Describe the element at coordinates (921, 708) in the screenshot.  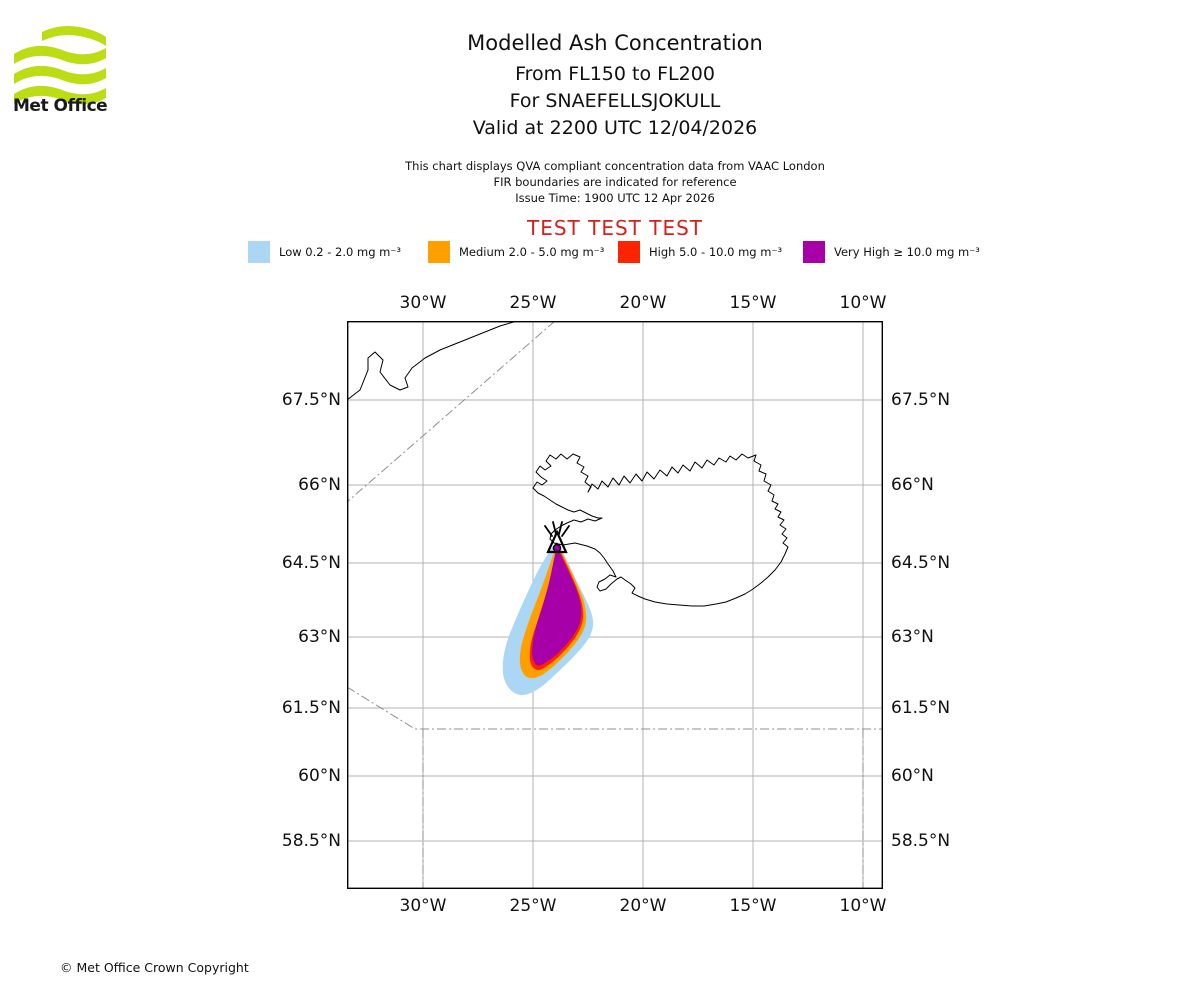
I see `y-tick-right-61-5n: 61.5°N` at that location.